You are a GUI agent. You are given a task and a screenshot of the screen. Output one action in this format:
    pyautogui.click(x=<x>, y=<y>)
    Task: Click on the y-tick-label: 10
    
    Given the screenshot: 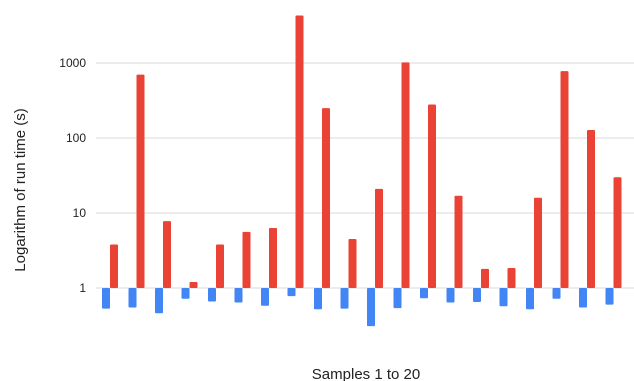 What is the action you would take?
    pyautogui.click(x=80, y=213)
    